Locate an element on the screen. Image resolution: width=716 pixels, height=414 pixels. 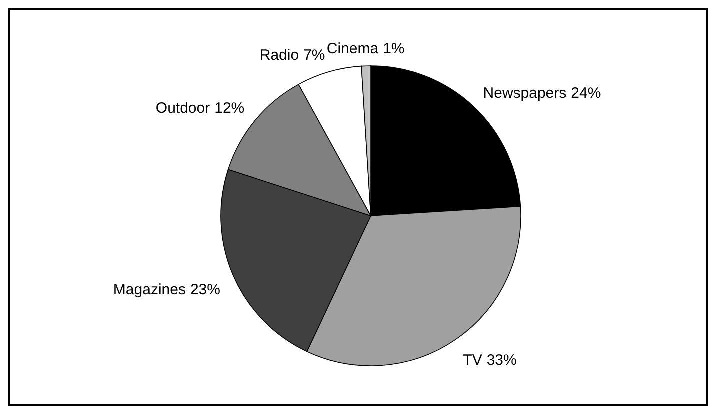
data-label: 1% is located at coordinates (394, 49).